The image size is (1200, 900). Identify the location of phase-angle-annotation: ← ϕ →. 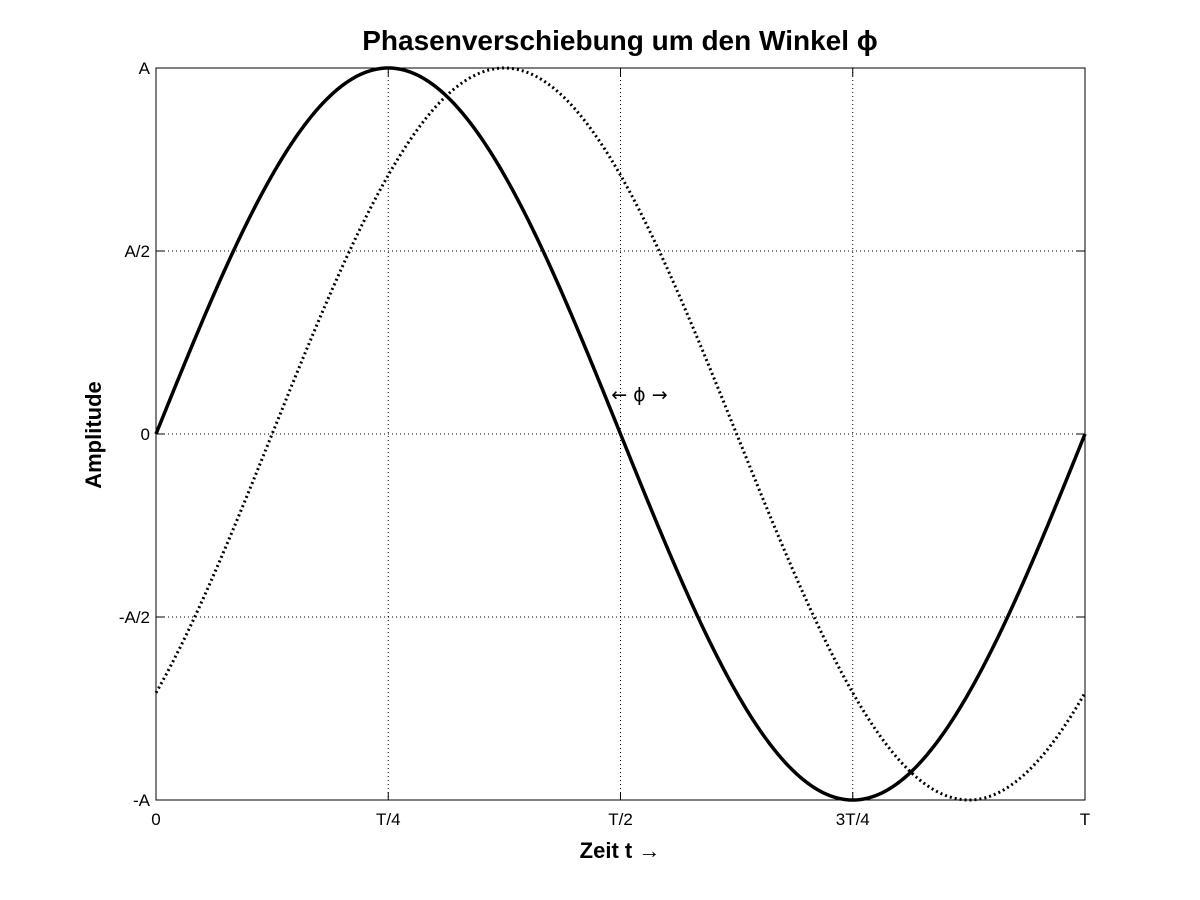
(639, 395).